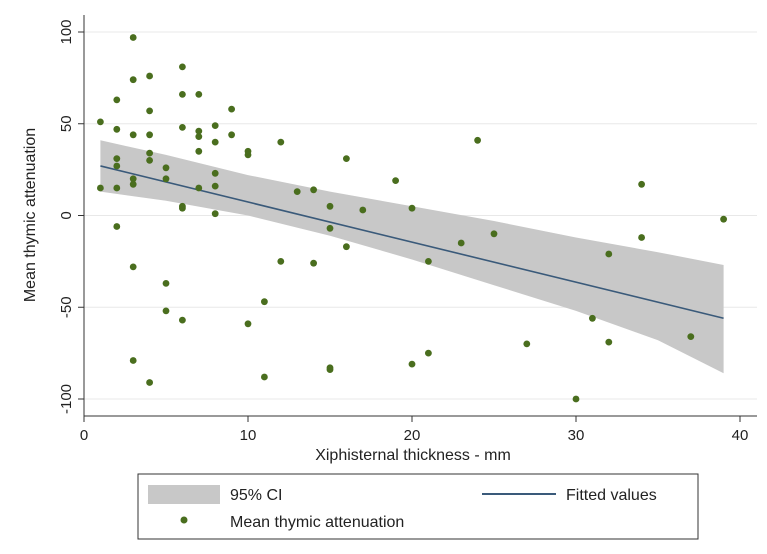 This screenshot has width=767, height=554. Describe the element at coordinates (576, 435) in the screenshot. I see `x-tick-label-3: 30` at that location.